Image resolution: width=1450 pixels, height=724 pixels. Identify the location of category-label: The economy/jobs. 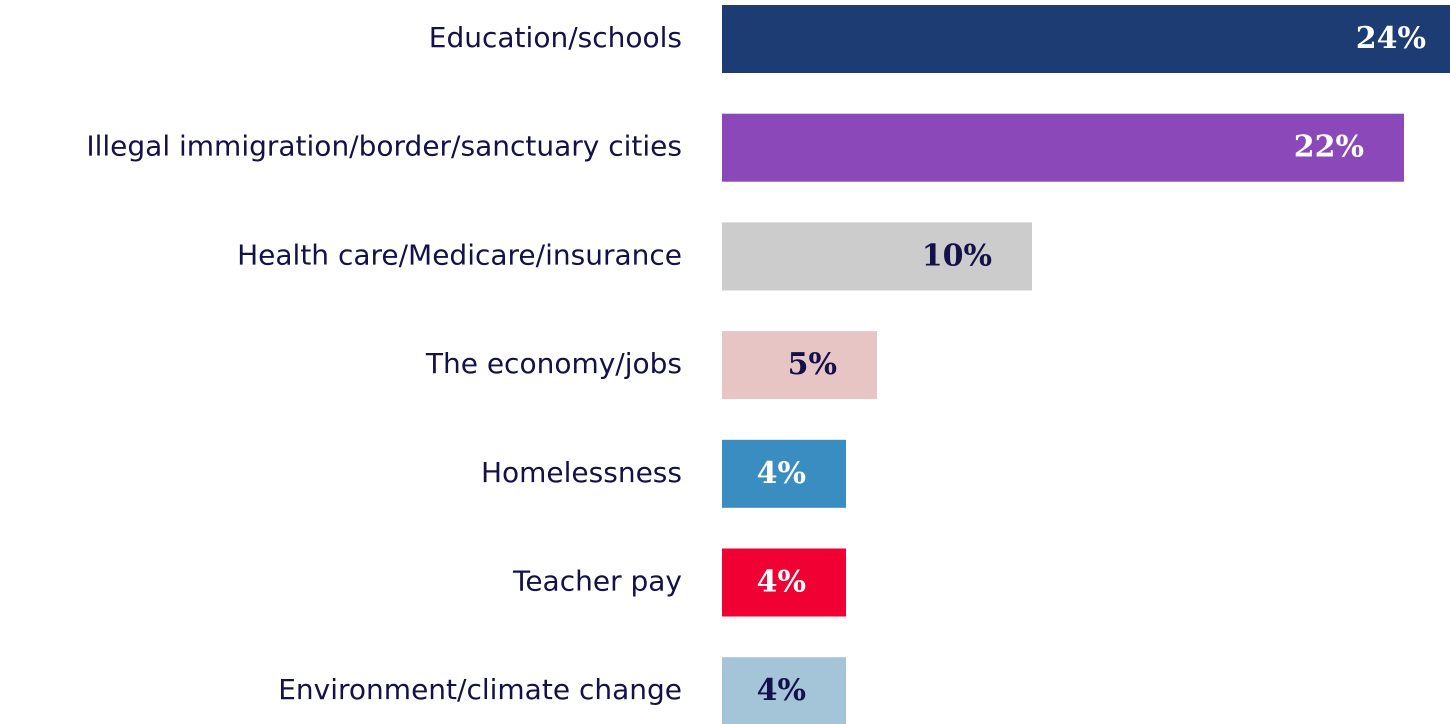
(553, 363).